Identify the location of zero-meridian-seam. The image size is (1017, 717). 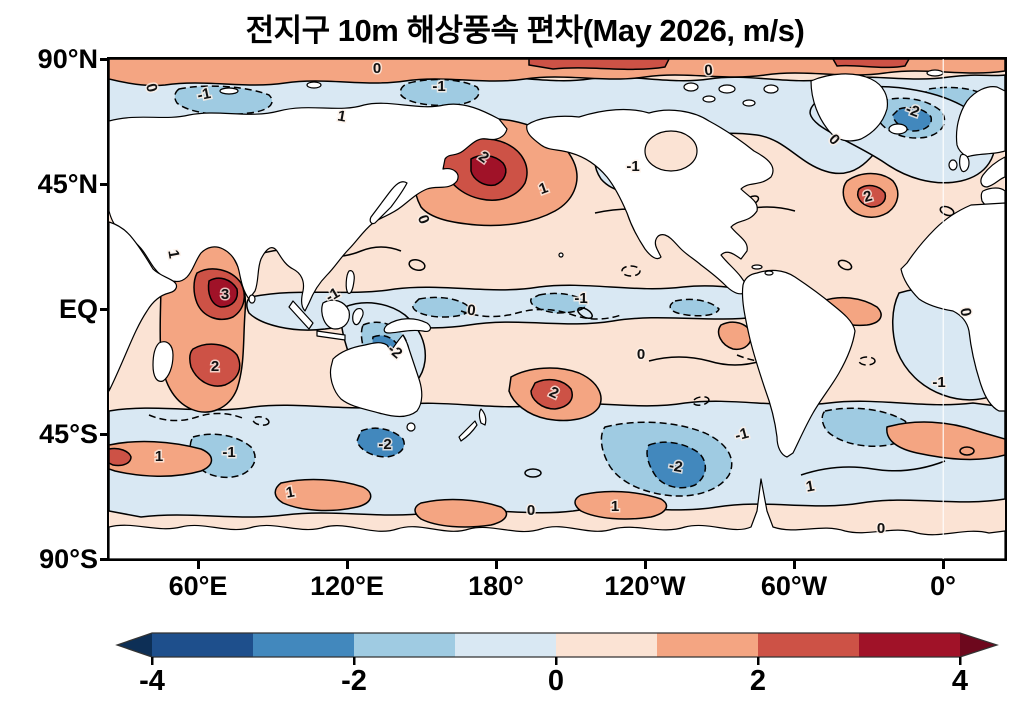
(943, 309).